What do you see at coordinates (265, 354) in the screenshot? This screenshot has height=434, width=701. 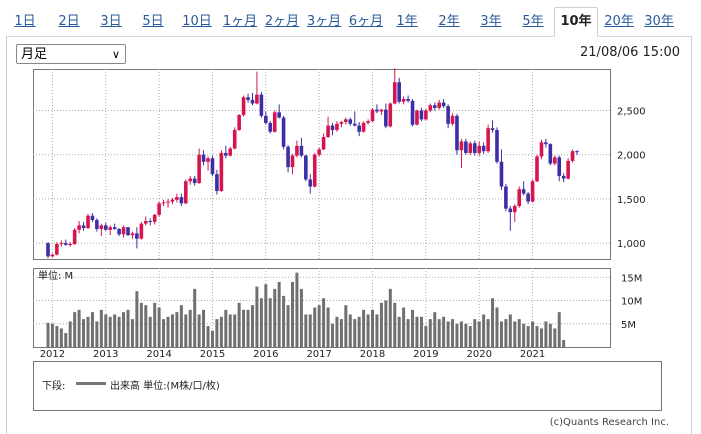 I see `x-tick-label: 2016` at bounding box center [265, 354].